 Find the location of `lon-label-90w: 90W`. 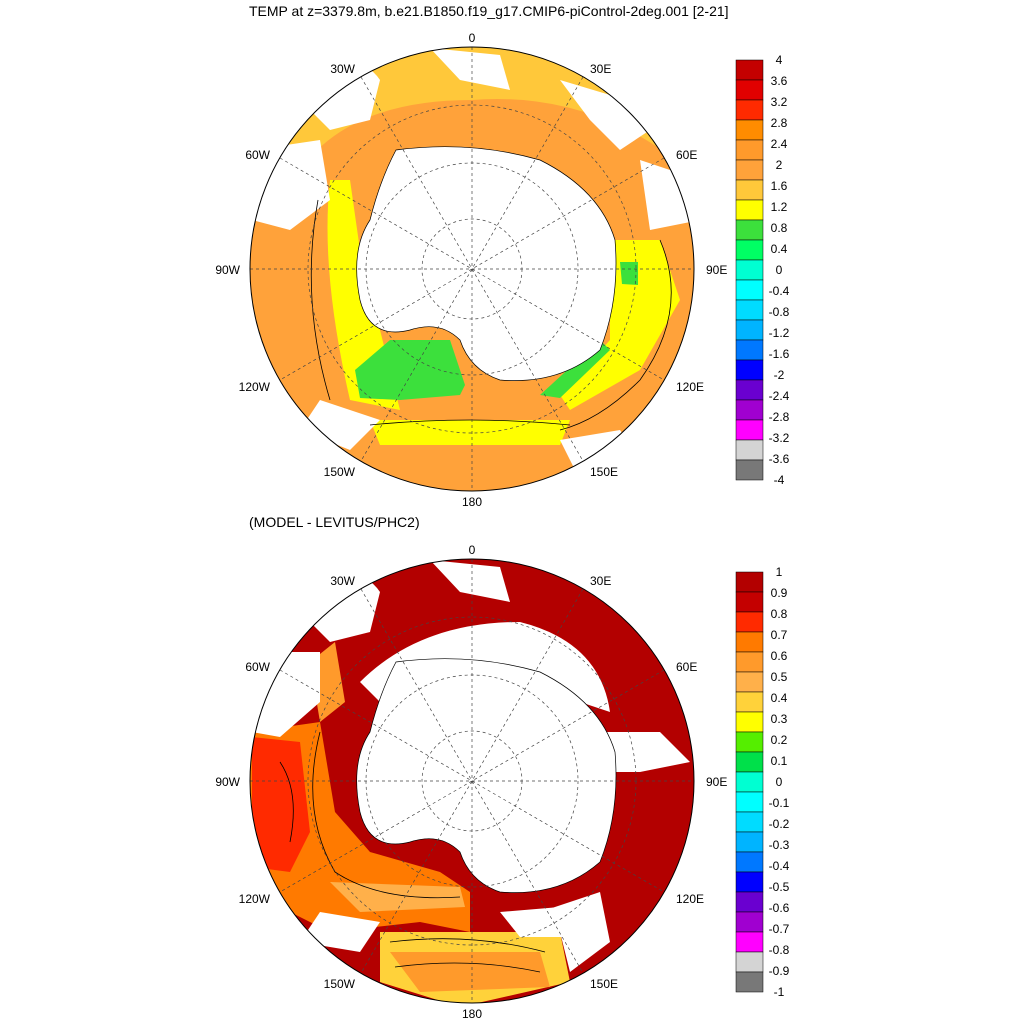

lon-label-90w: 90W is located at coordinates (227, 782).